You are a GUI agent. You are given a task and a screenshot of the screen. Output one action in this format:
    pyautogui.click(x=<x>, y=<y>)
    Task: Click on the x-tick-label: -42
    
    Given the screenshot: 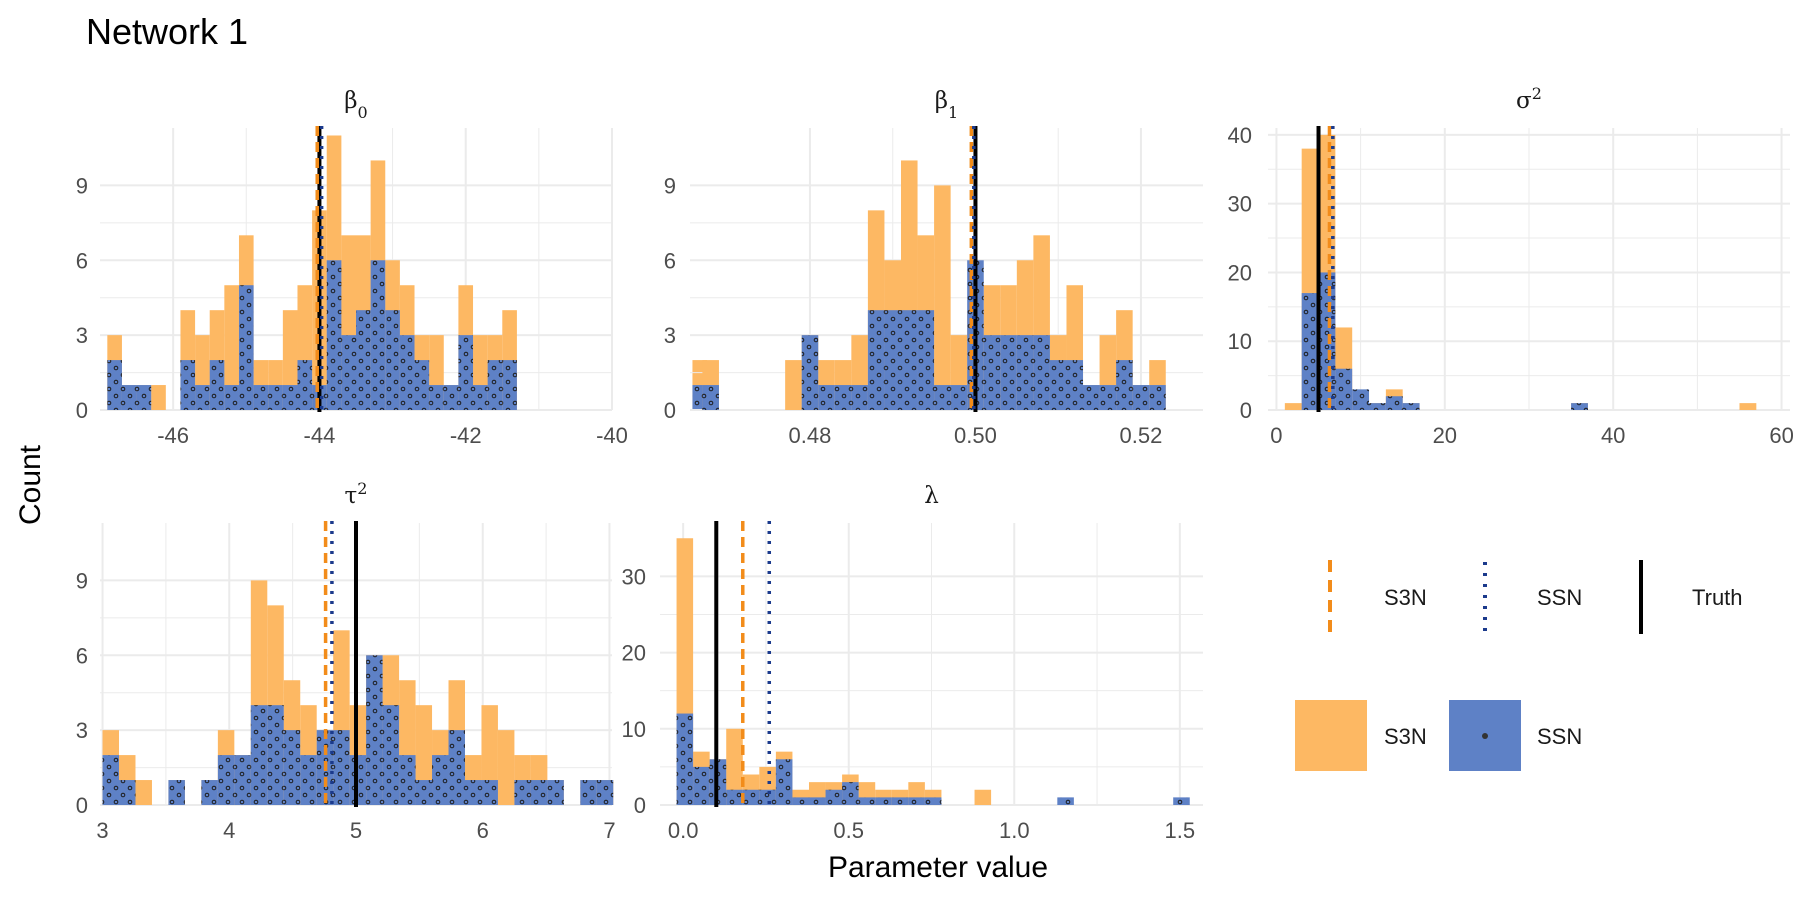 What is the action you would take?
    pyautogui.click(x=466, y=435)
    